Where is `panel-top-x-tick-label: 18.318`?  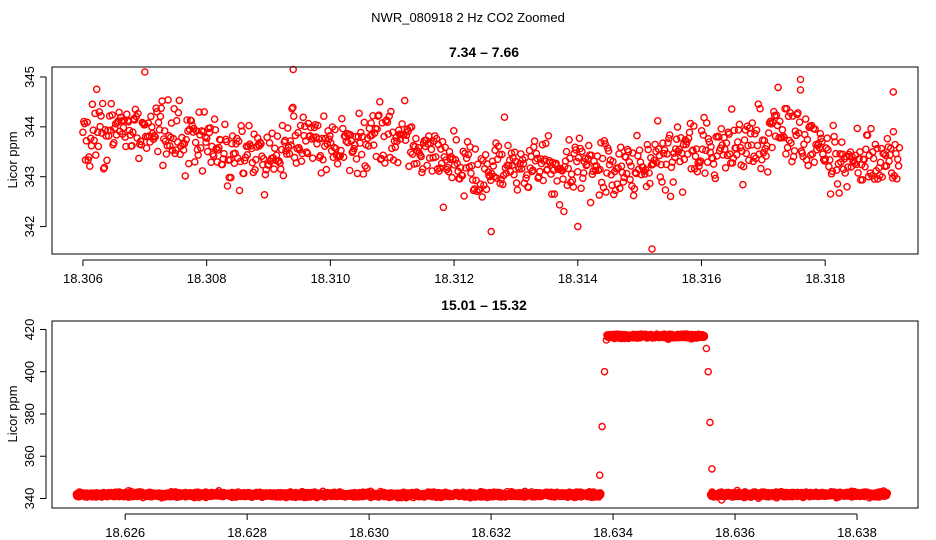 panel-top-x-tick-label: 18.318 is located at coordinates (825, 278).